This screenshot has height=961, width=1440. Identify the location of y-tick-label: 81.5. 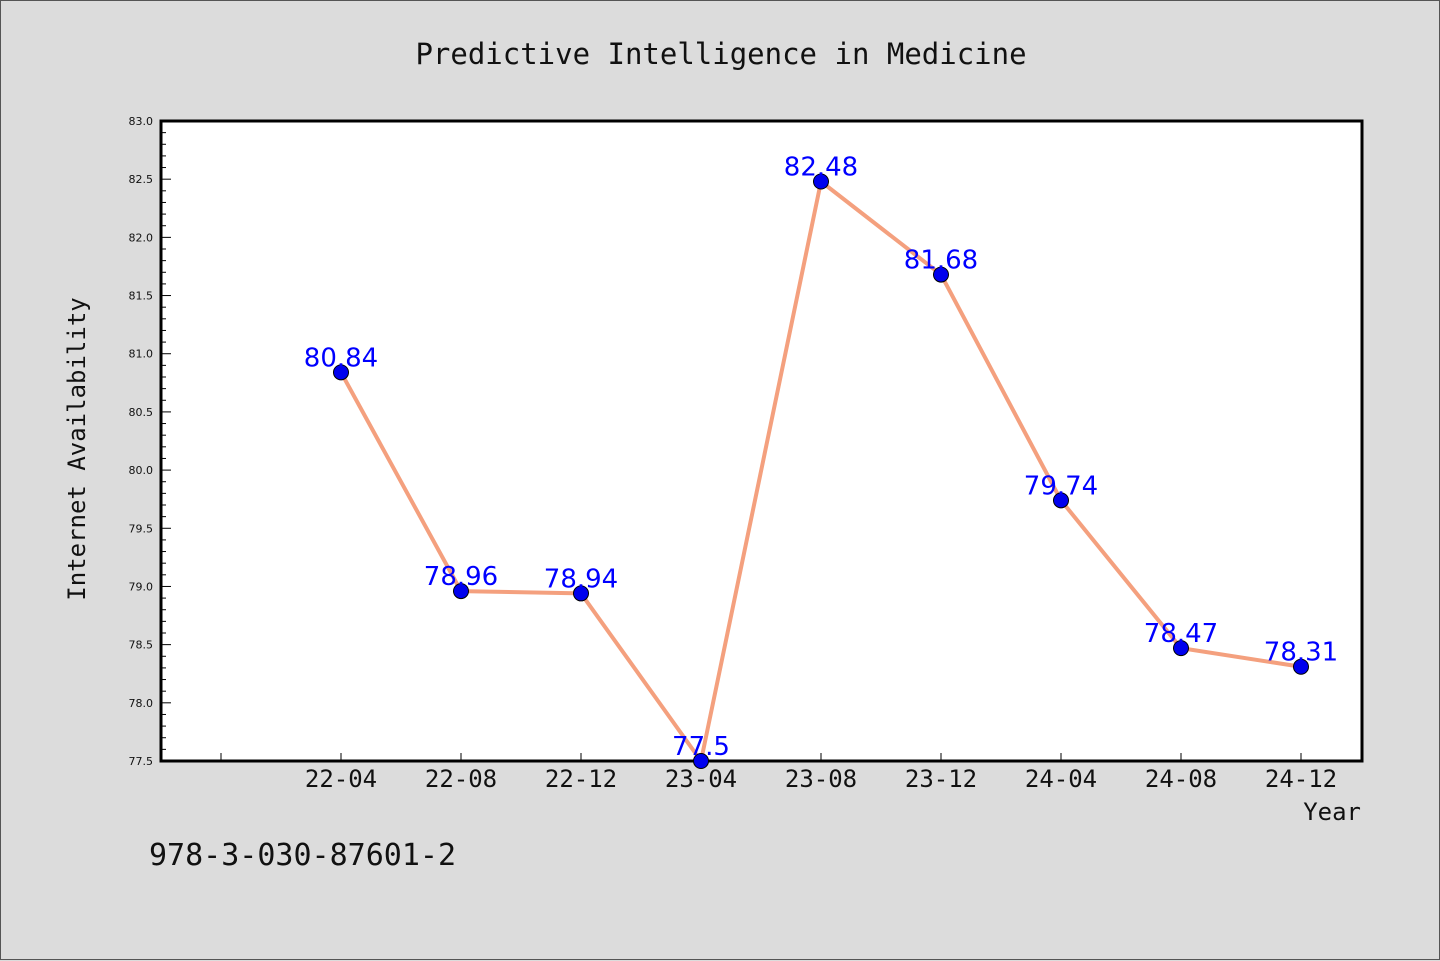
(141, 296).